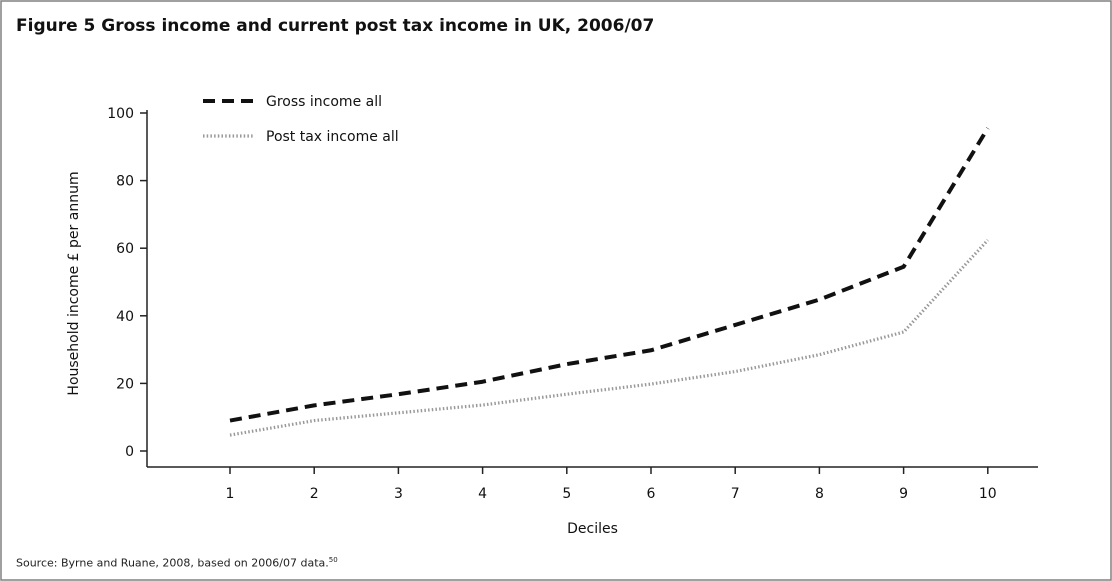 The width and height of the screenshot is (1112, 581). What do you see at coordinates (332, 137) in the screenshot?
I see `legend-label-post-tax: Post tax income all` at bounding box center [332, 137].